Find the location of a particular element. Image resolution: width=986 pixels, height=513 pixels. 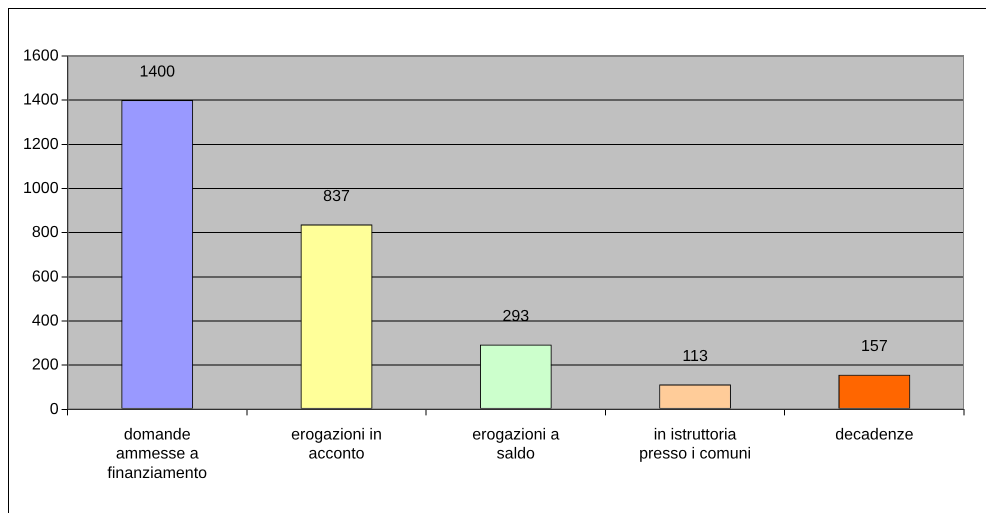

x-tick-label: domande ammesse a finanziamento is located at coordinates (157, 454).